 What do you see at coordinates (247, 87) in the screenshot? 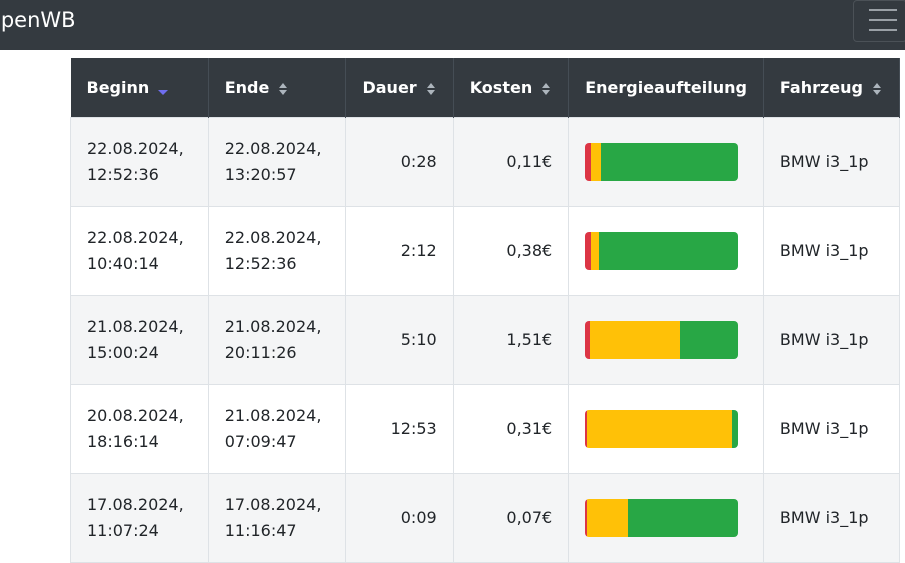
I see `column-title: Ende` at bounding box center [247, 87].